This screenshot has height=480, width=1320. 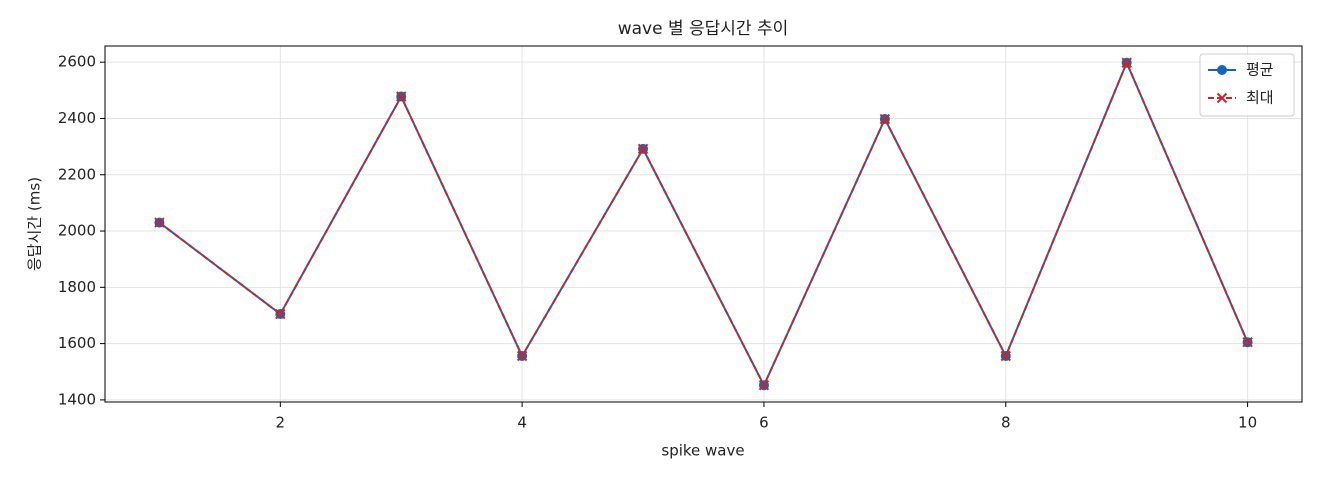 I want to click on y-tick-label: 2200, so click(x=77, y=174).